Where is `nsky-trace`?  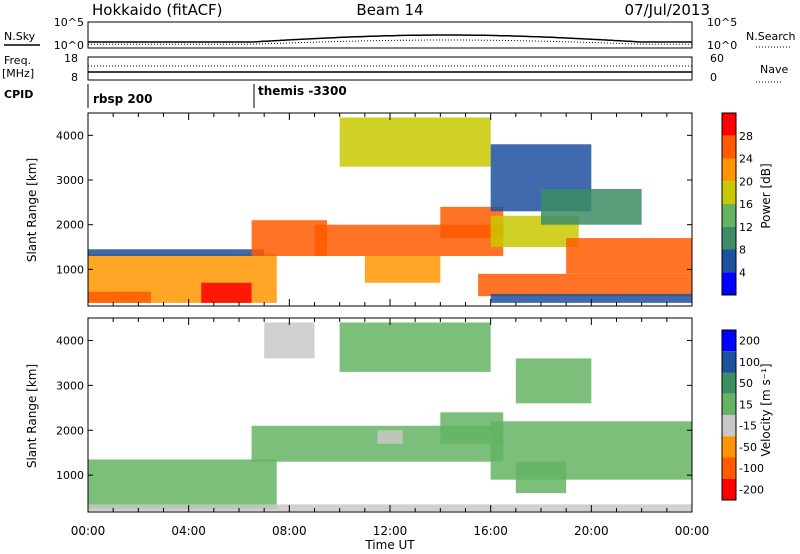 nsky-trace is located at coordinates (390, 38).